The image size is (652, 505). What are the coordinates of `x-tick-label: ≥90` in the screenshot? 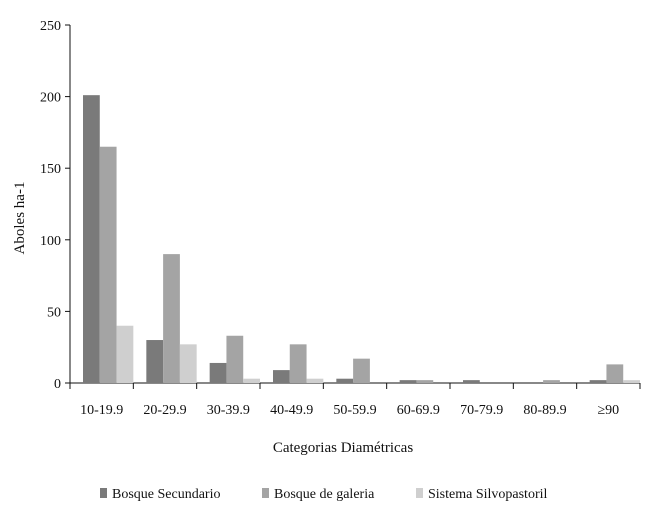 It's located at (608, 410).